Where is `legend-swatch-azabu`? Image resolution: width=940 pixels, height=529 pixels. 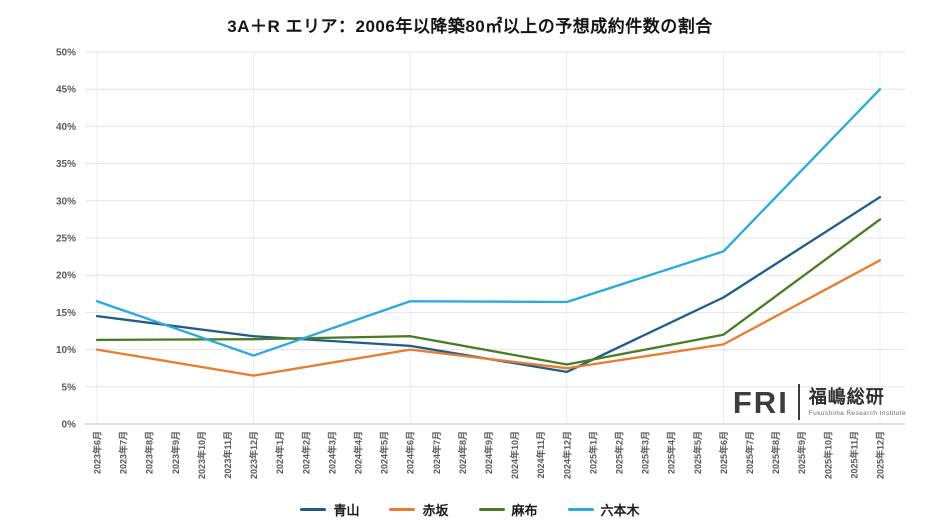 legend-swatch-azabu is located at coordinates (491, 509).